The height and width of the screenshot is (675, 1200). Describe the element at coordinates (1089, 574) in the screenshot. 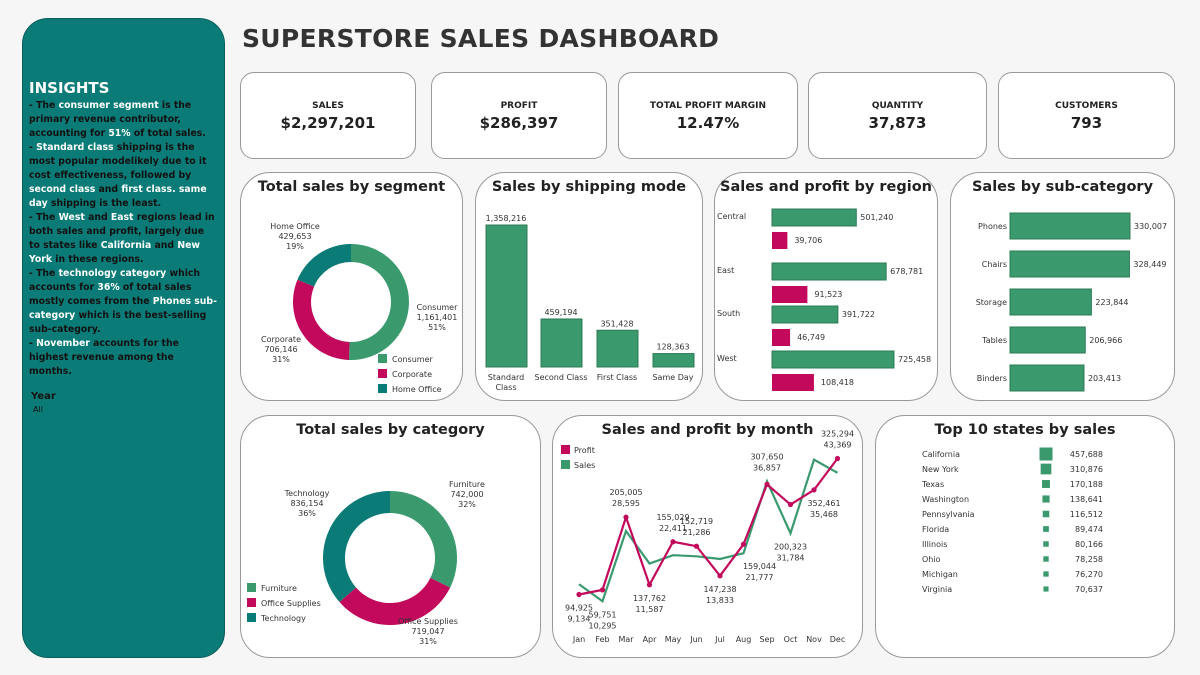

I see `state-sales-value: 76,270` at that location.